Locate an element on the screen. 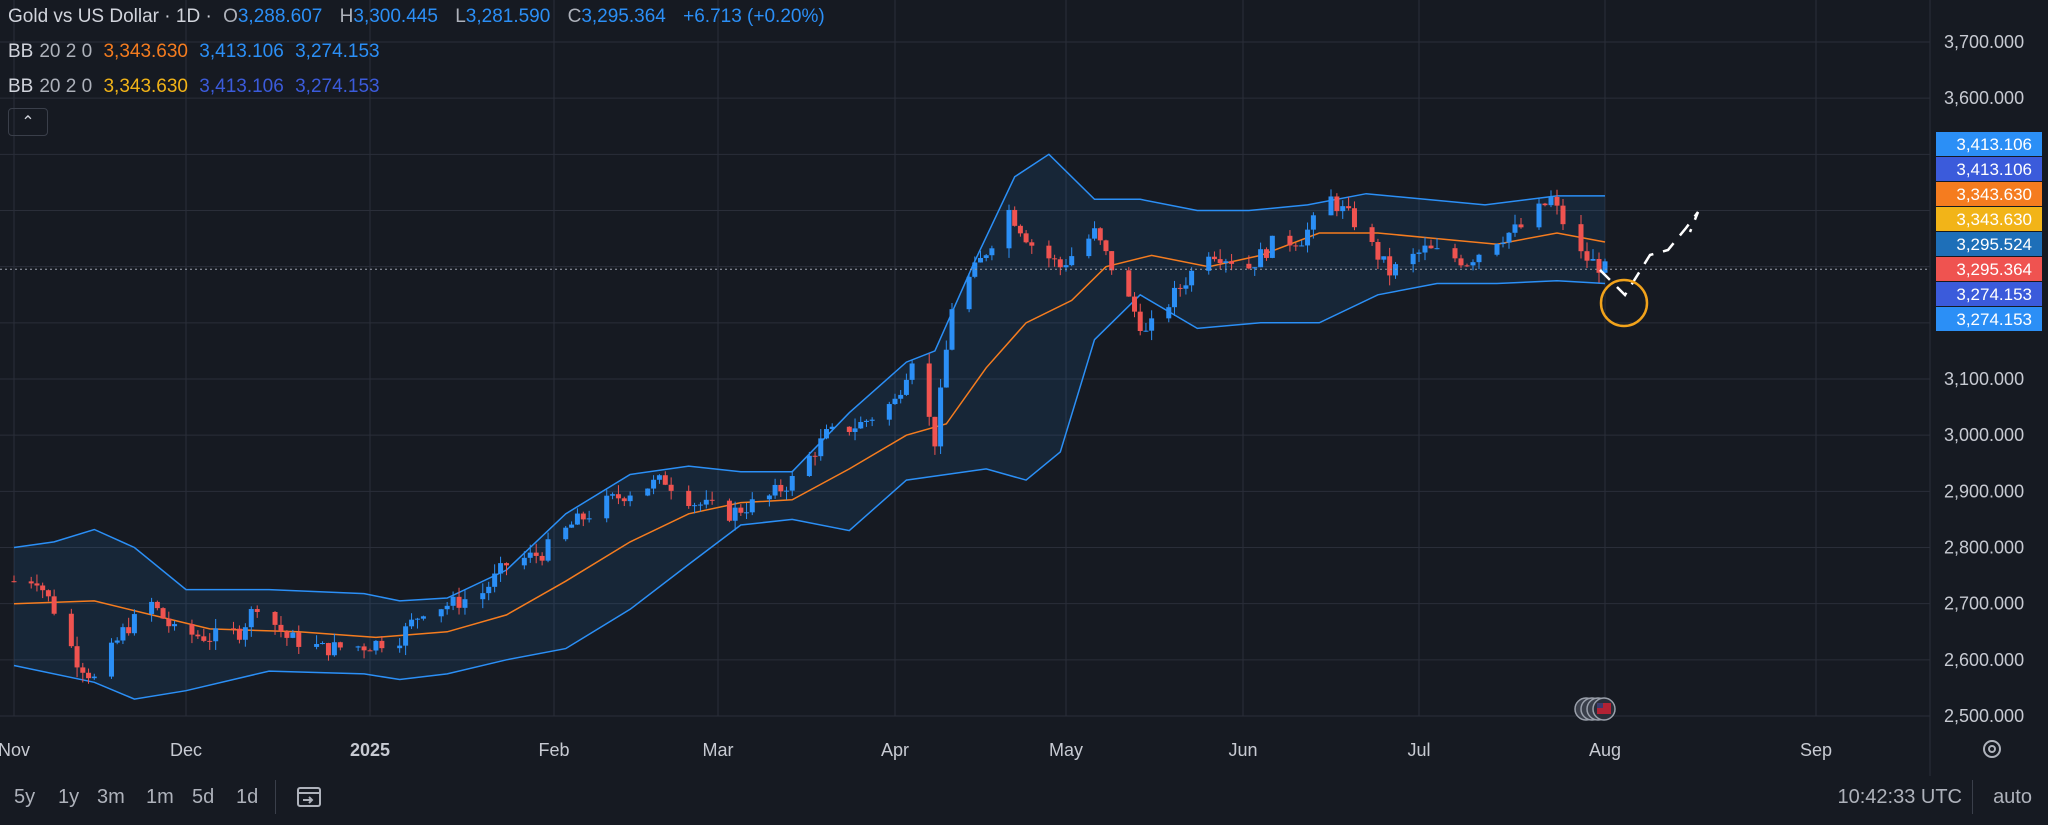 This screenshot has width=2048, height=825. user-drawing is located at coordinates (1649, 269).